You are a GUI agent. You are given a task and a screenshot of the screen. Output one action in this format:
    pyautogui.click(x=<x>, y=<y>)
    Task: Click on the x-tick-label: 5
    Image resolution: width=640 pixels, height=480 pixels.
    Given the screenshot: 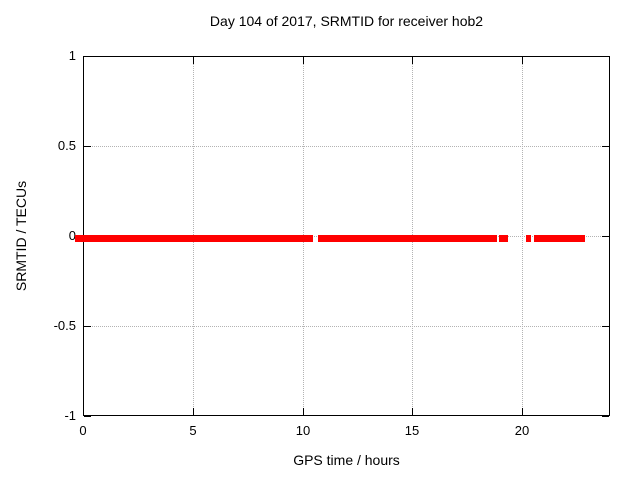 What is the action you would take?
    pyautogui.click(x=193, y=430)
    